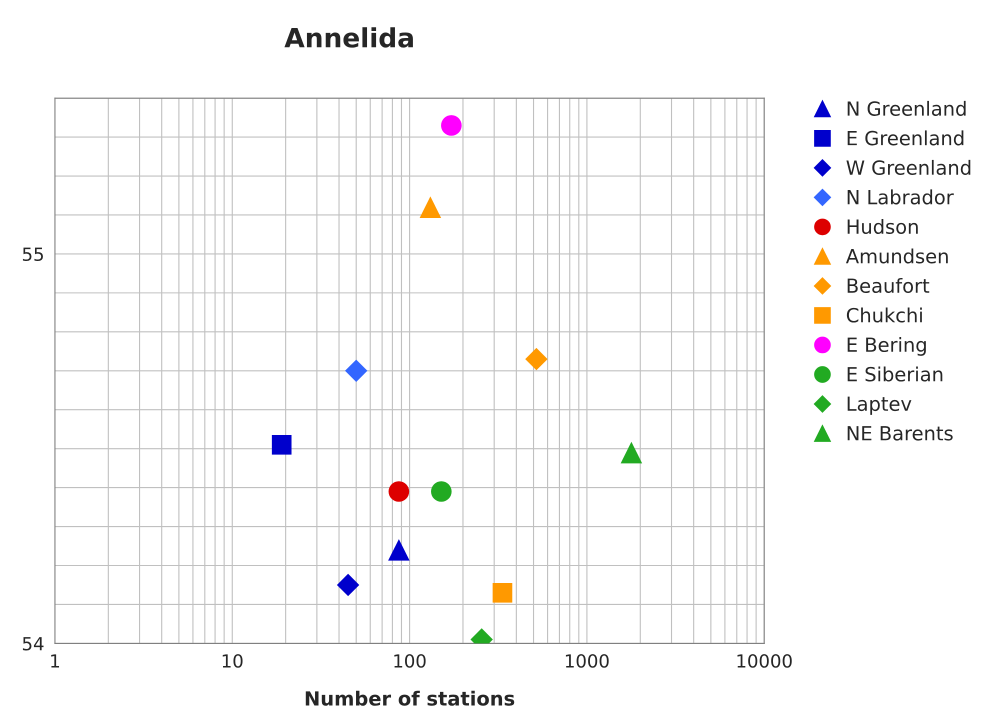 The width and height of the screenshot is (999, 727). I want to click on legend-label: W Greenland, so click(908, 167).